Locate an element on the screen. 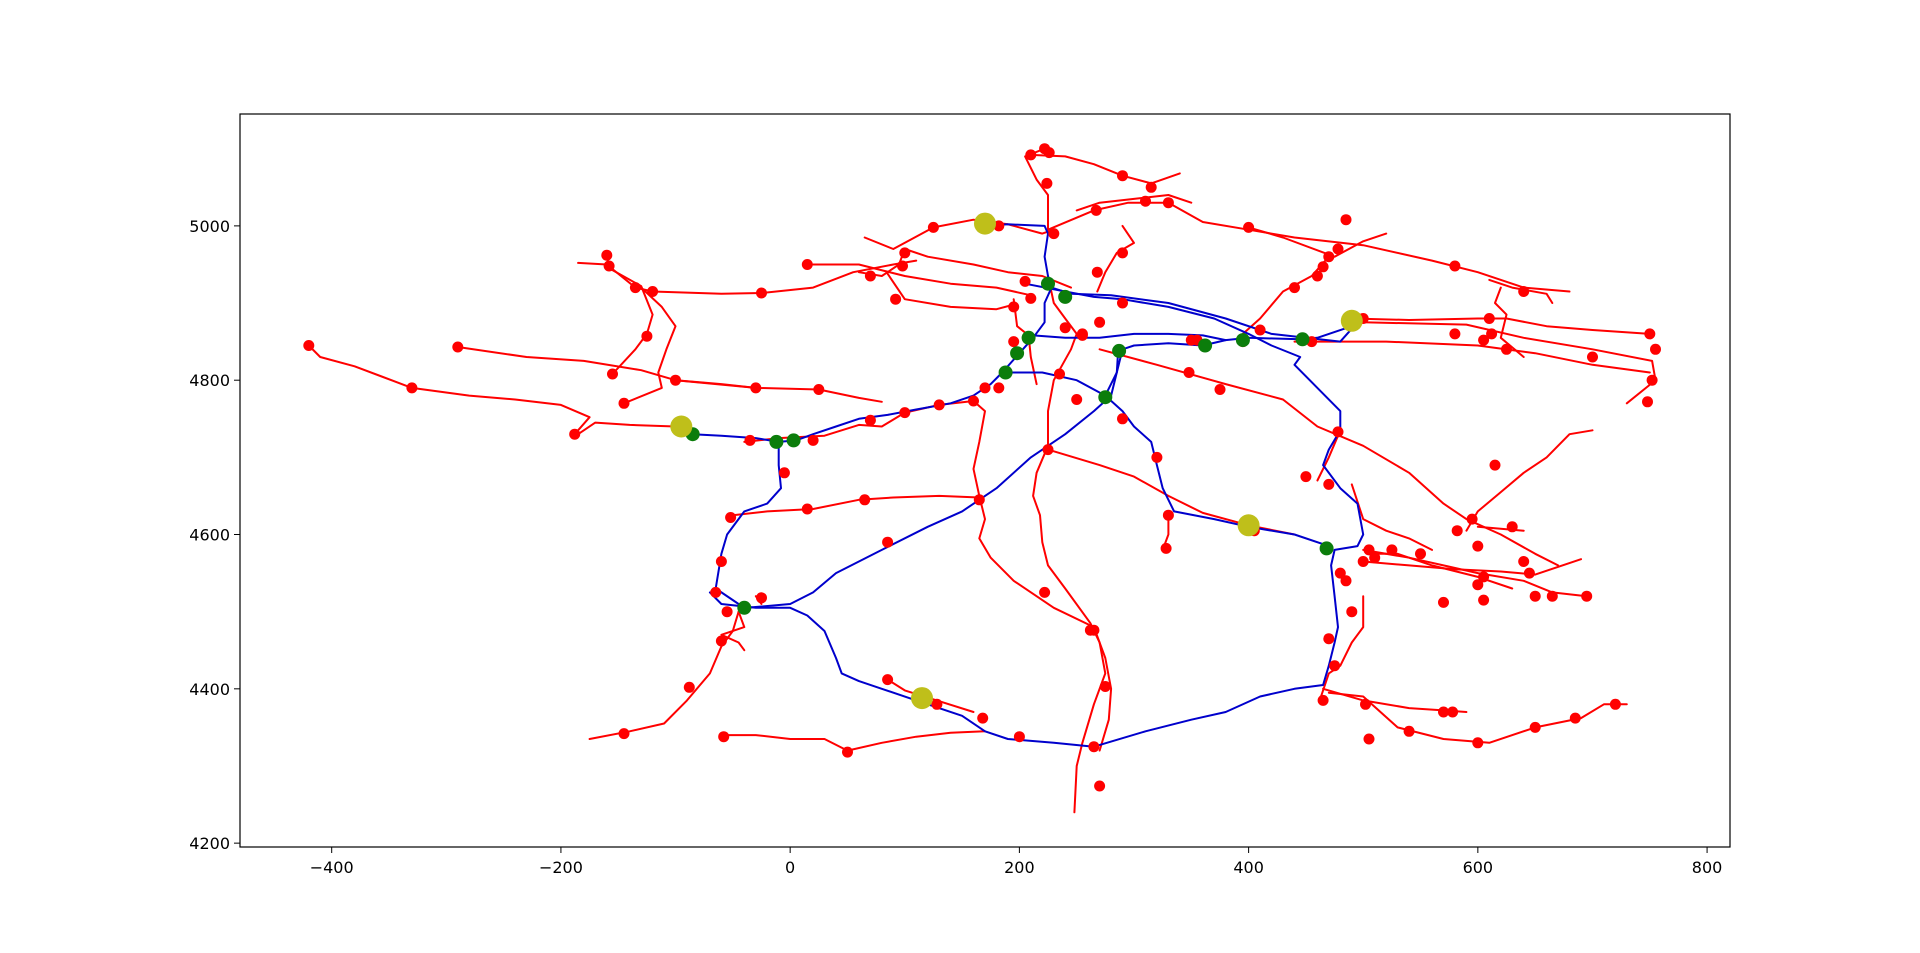  x-tick-label: 400 is located at coordinates (1248, 867).